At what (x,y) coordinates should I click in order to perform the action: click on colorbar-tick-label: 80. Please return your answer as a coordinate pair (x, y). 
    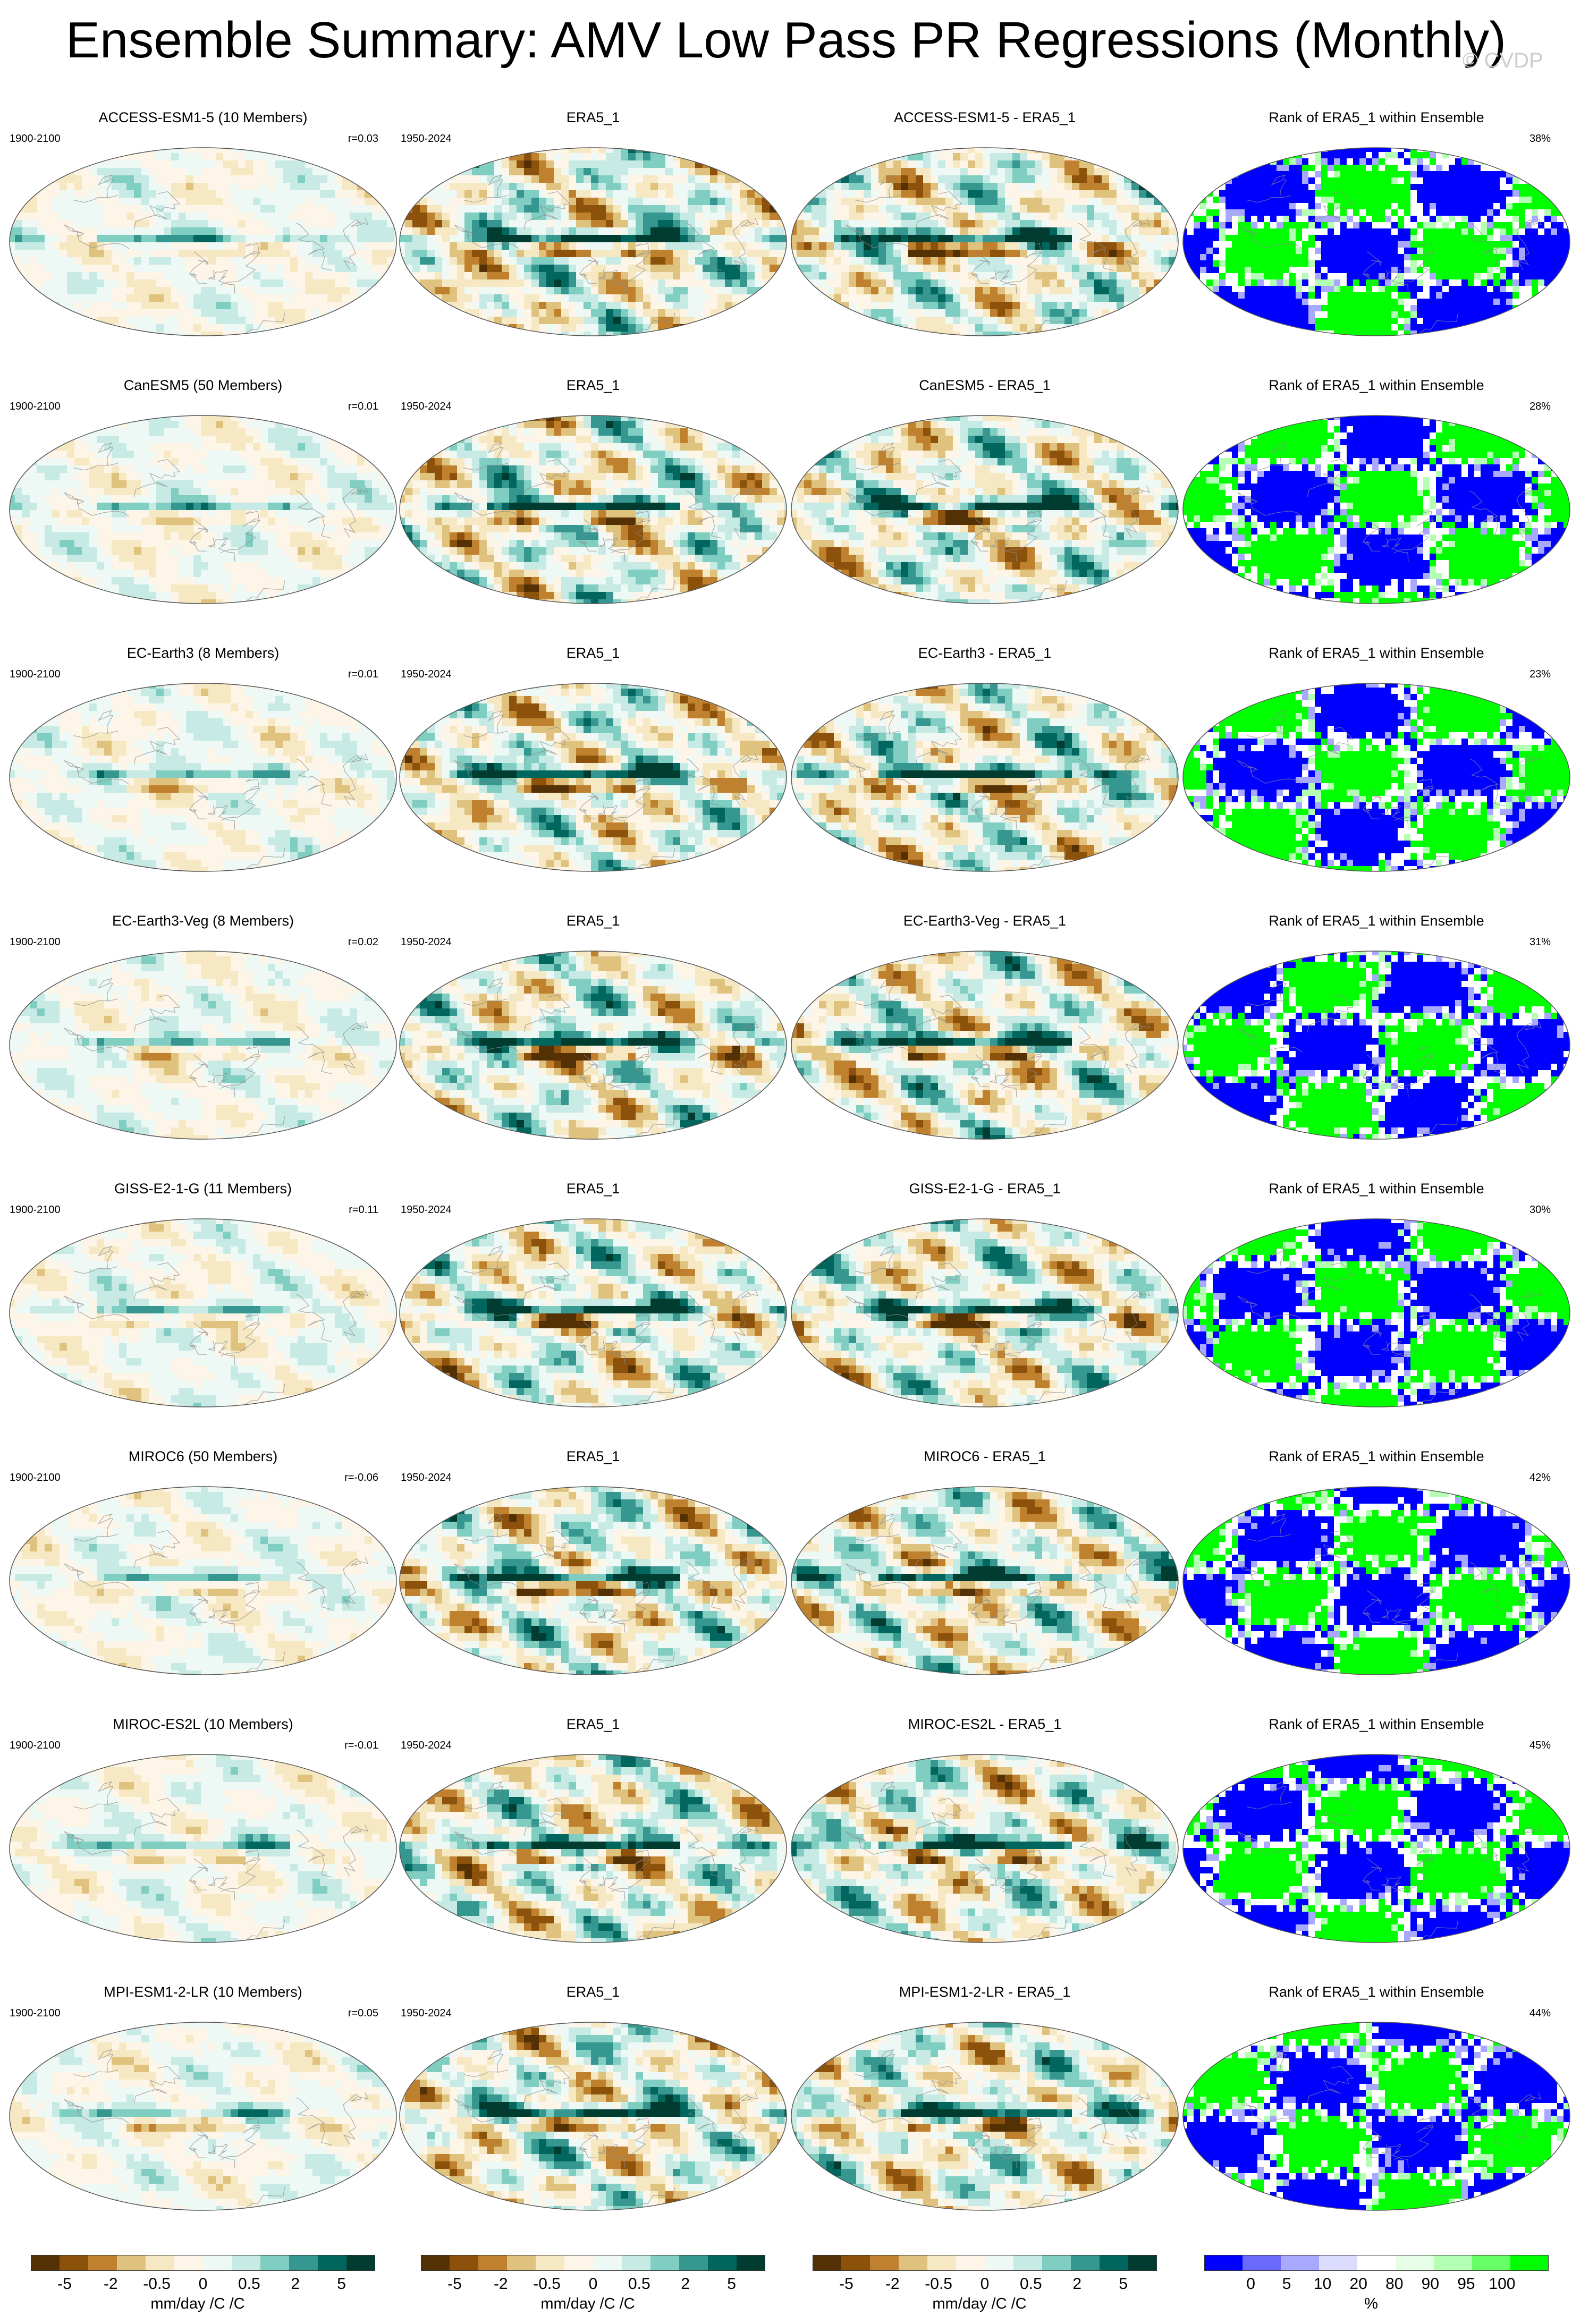
    Looking at the image, I should click on (1394, 2284).